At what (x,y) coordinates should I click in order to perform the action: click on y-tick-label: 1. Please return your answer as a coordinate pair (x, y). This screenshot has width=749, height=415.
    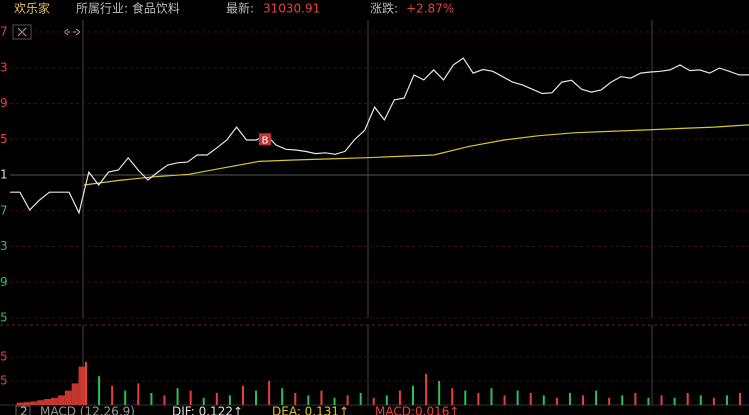
    Looking at the image, I should click on (4, 175).